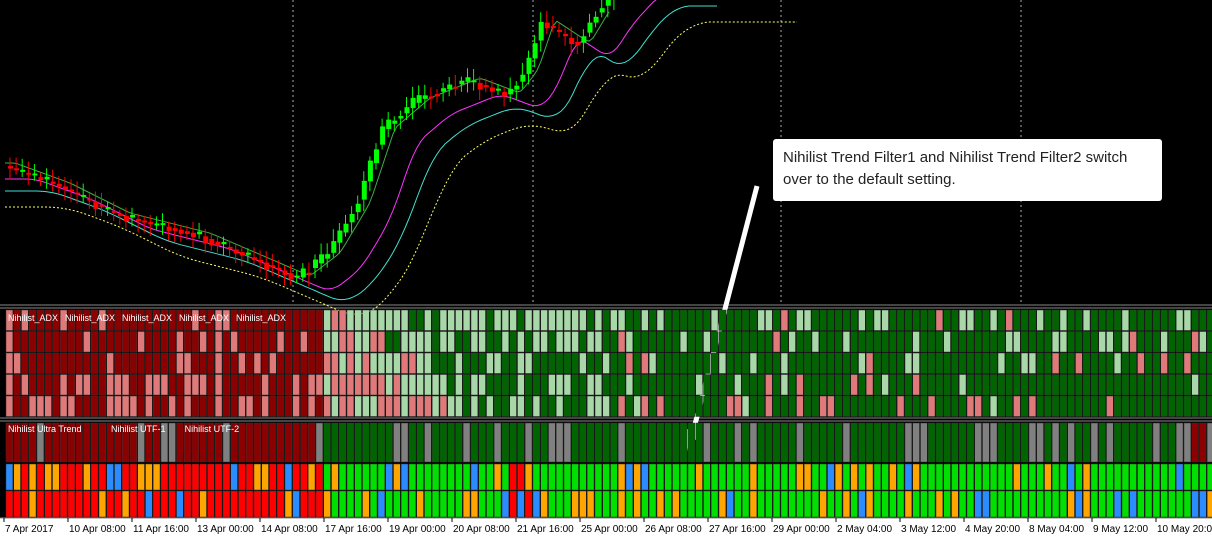  What do you see at coordinates (147, 318) in the screenshot?
I see `indicator-label: Nihilist_ADX` at bounding box center [147, 318].